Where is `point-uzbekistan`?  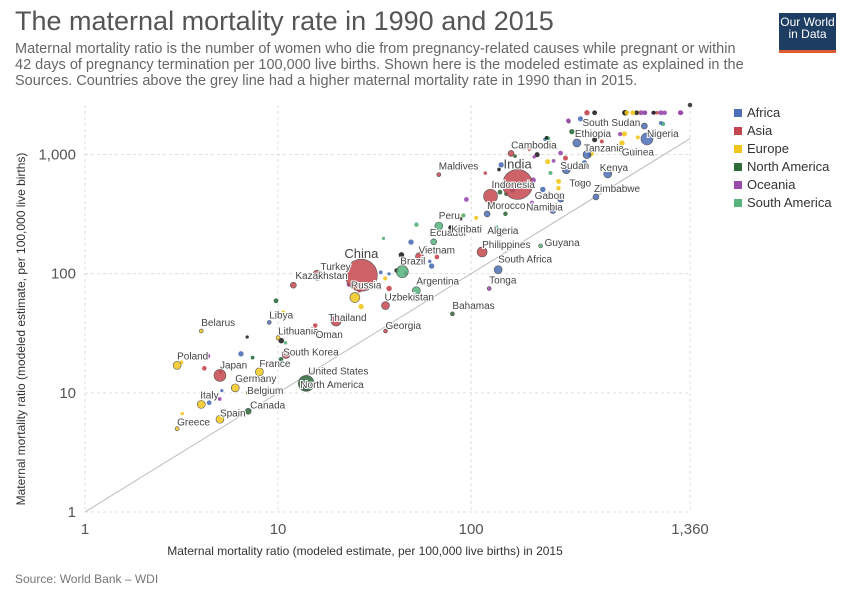
point-uzbekistan is located at coordinates (385, 305).